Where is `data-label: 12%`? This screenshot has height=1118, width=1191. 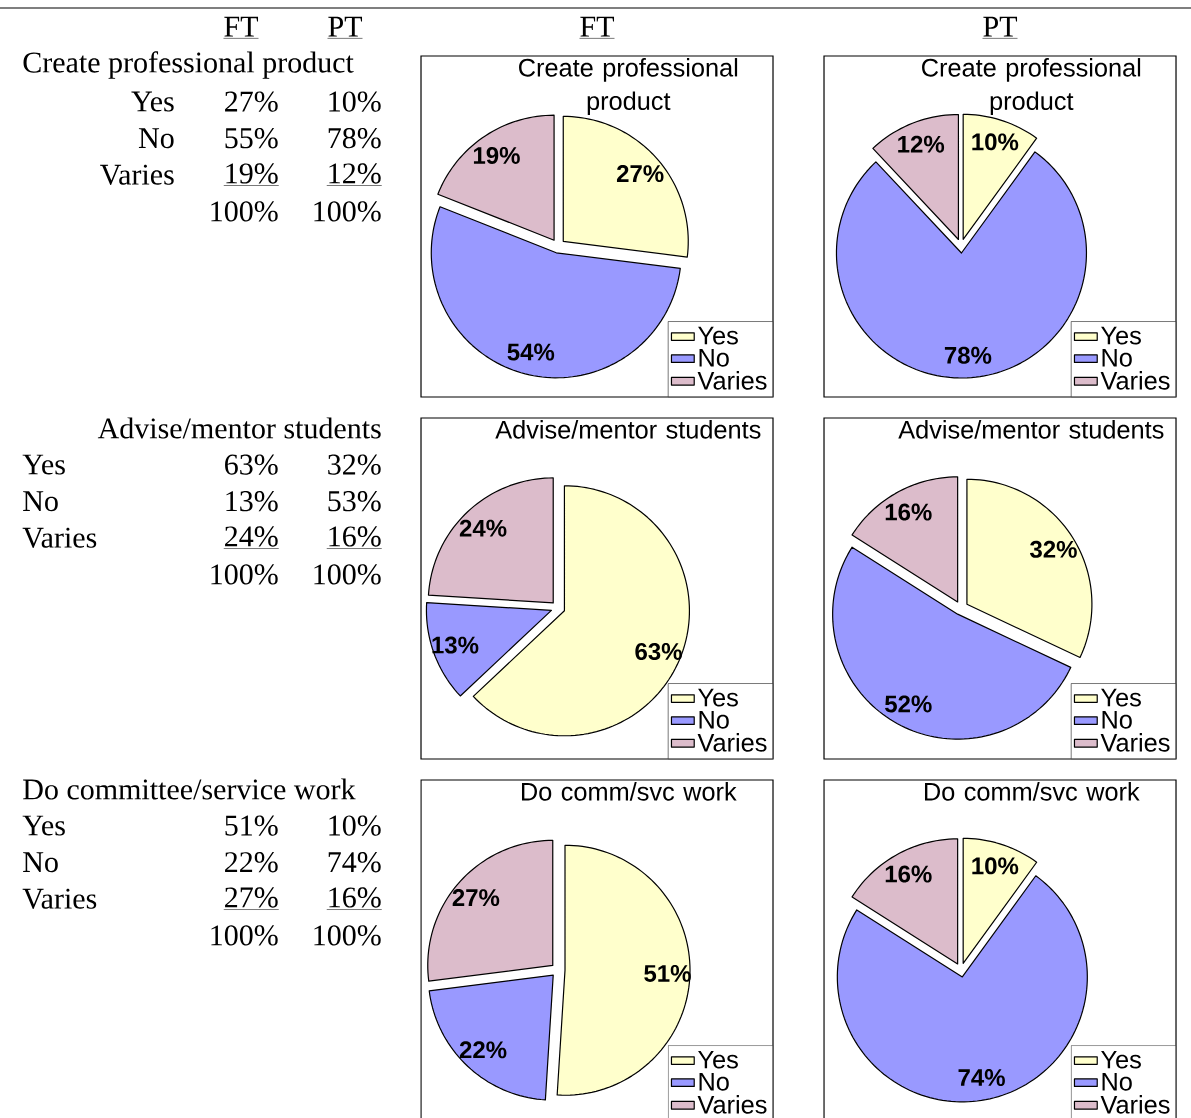 data-label: 12% is located at coordinates (921, 144).